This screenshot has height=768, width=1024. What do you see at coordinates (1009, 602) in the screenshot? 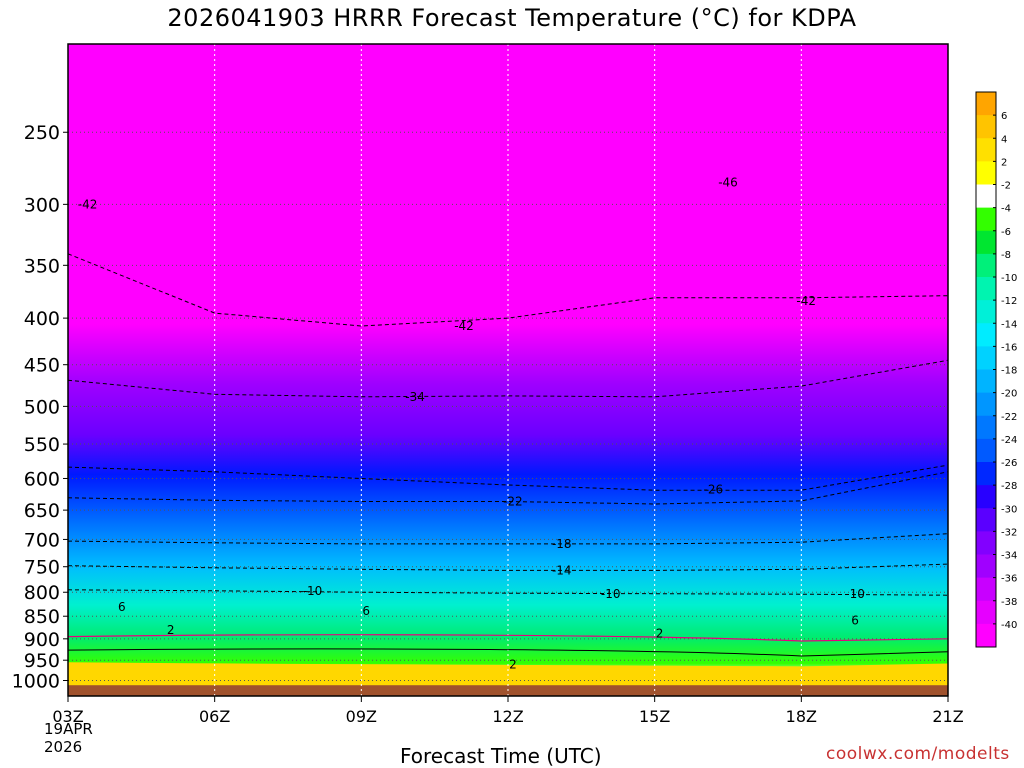
I see `colorbar-label: -38` at bounding box center [1009, 602].